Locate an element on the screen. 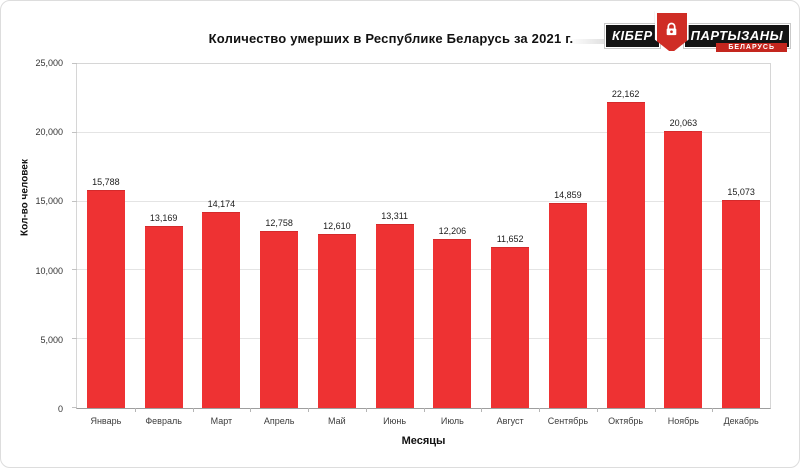  y-tick-label: 10,000 is located at coordinates (49, 270).